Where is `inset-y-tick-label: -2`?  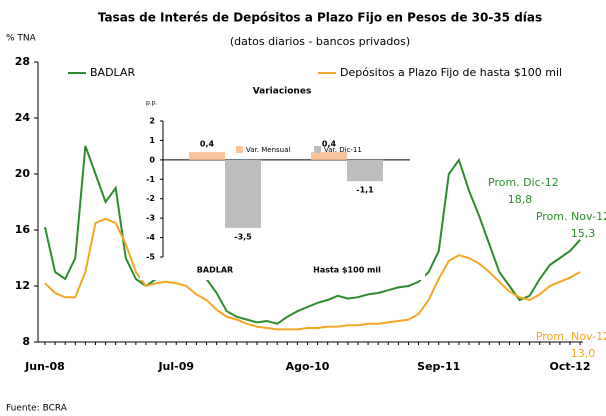 inset-y-tick-label: -2 is located at coordinates (150, 198).